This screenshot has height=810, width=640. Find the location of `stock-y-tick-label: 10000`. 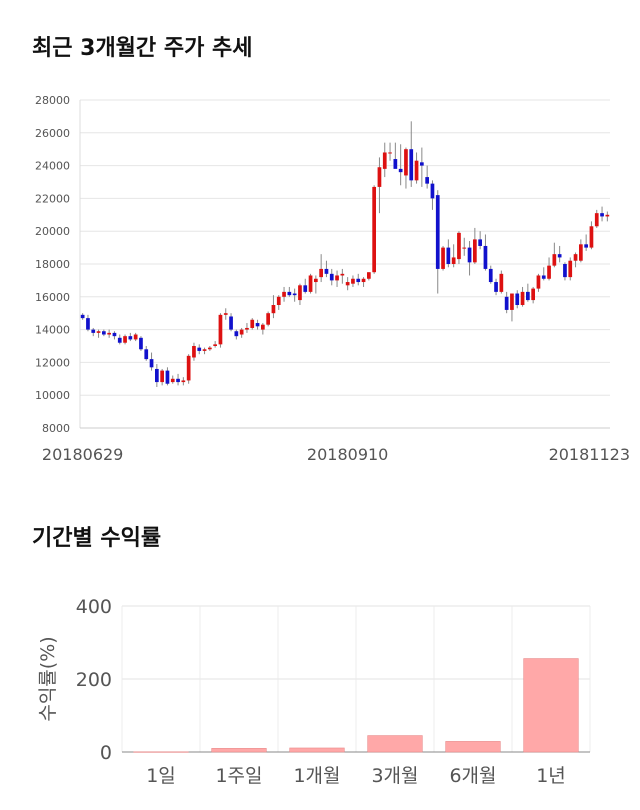

stock-y-tick-label: 10000 is located at coordinates (52, 395).